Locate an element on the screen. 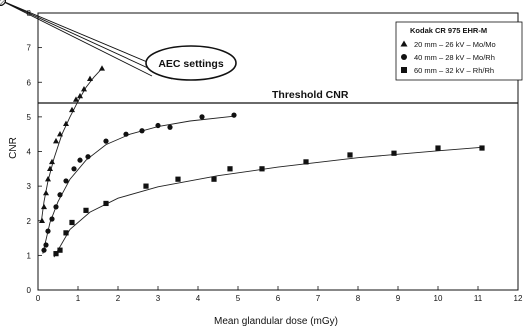 The width and height of the screenshot is (526, 328). y-tick-label: 2 is located at coordinates (29, 221).